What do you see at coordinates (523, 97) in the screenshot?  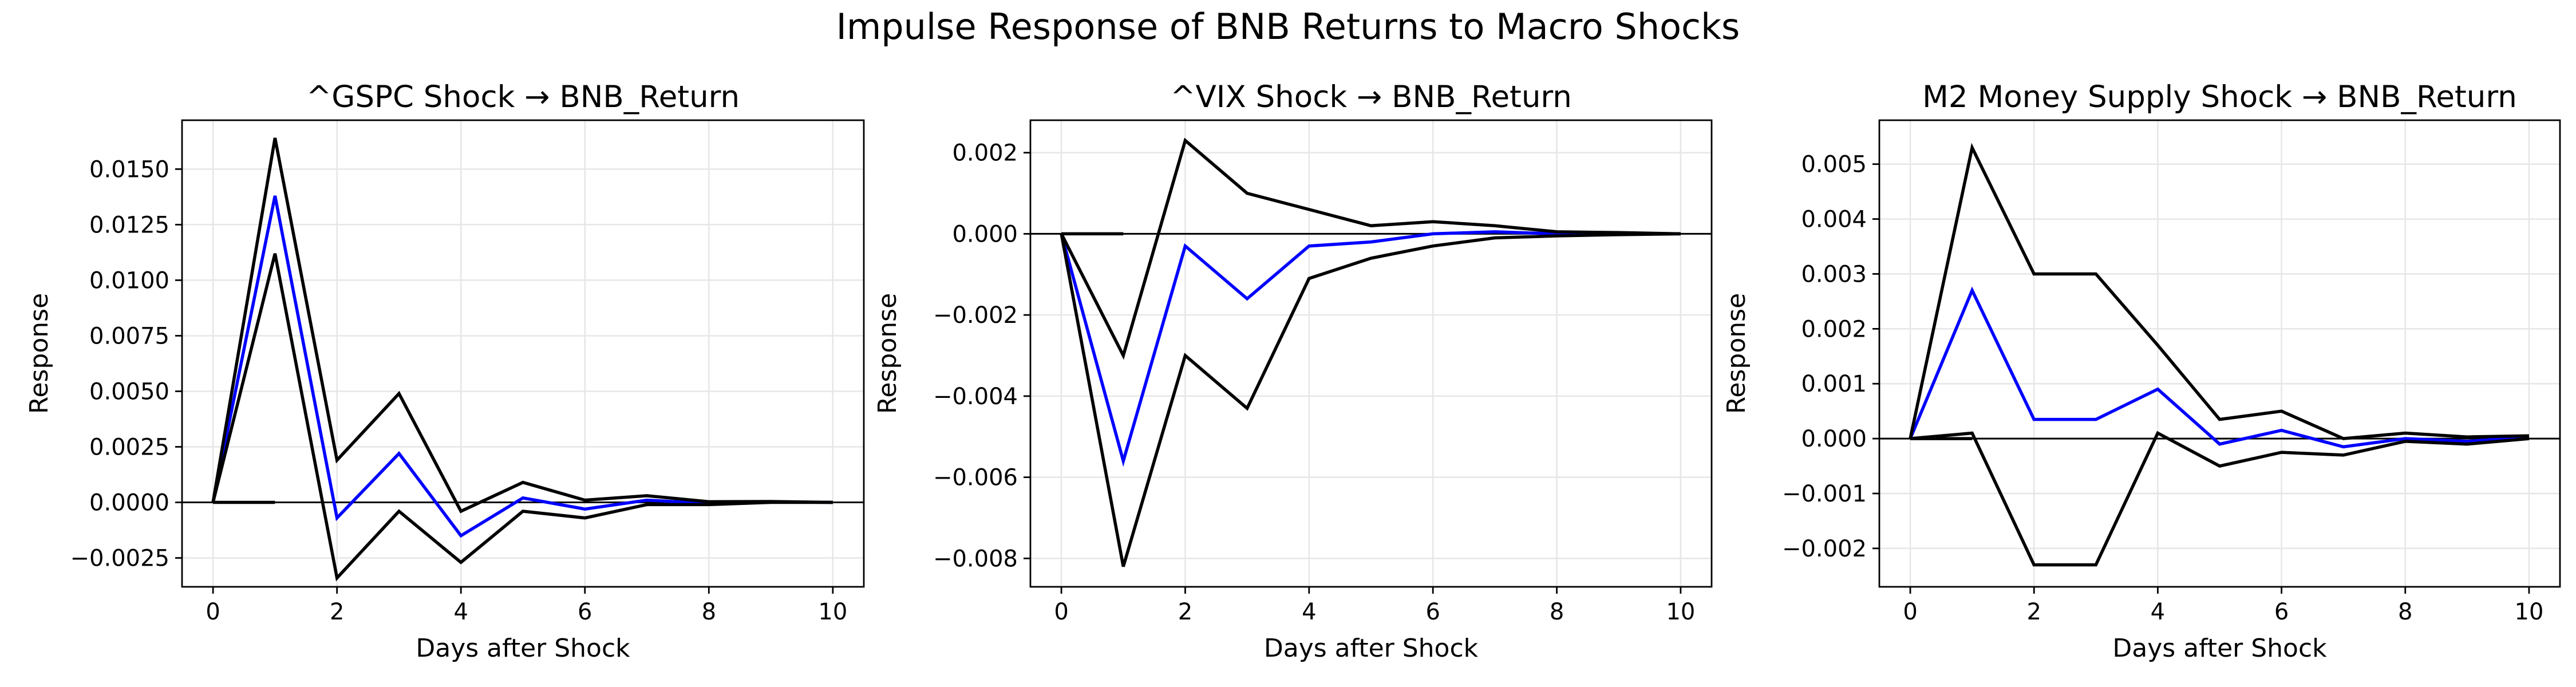 I see `panel-title: ^GSPC Shock → BNB_Return` at bounding box center [523, 97].